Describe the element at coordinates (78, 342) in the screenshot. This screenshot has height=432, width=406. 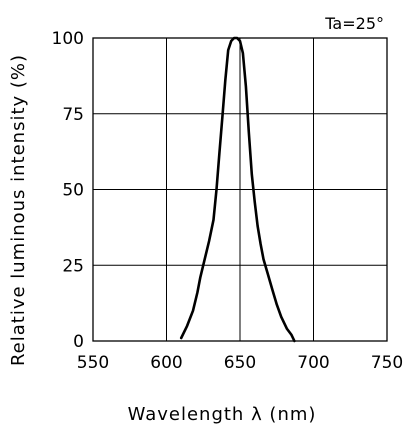
I see `y-tick-label: 0` at that location.